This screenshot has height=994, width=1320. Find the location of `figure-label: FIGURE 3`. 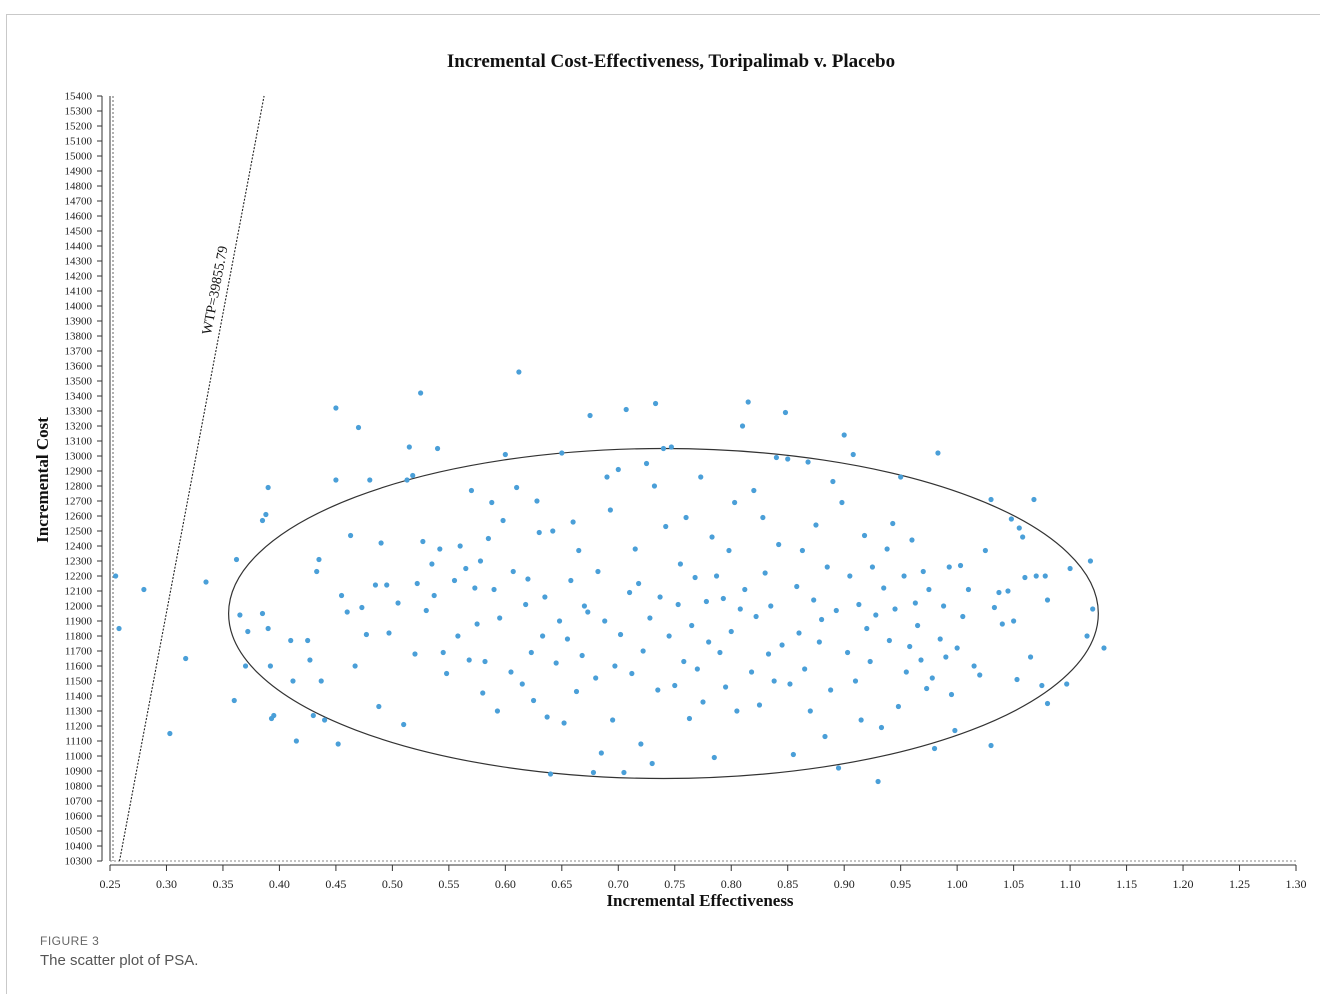

figure-label: FIGURE 3 is located at coordinates (70, 941).